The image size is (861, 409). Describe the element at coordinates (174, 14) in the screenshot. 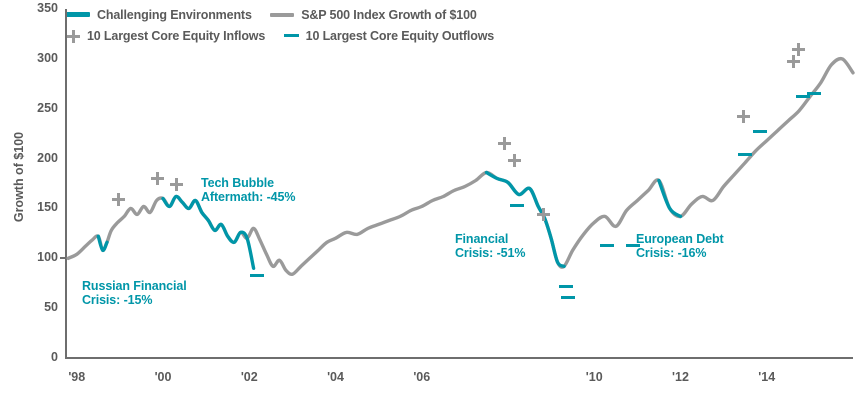

I see `legend-label-challenging-environments: Challenging Environments` at that location.